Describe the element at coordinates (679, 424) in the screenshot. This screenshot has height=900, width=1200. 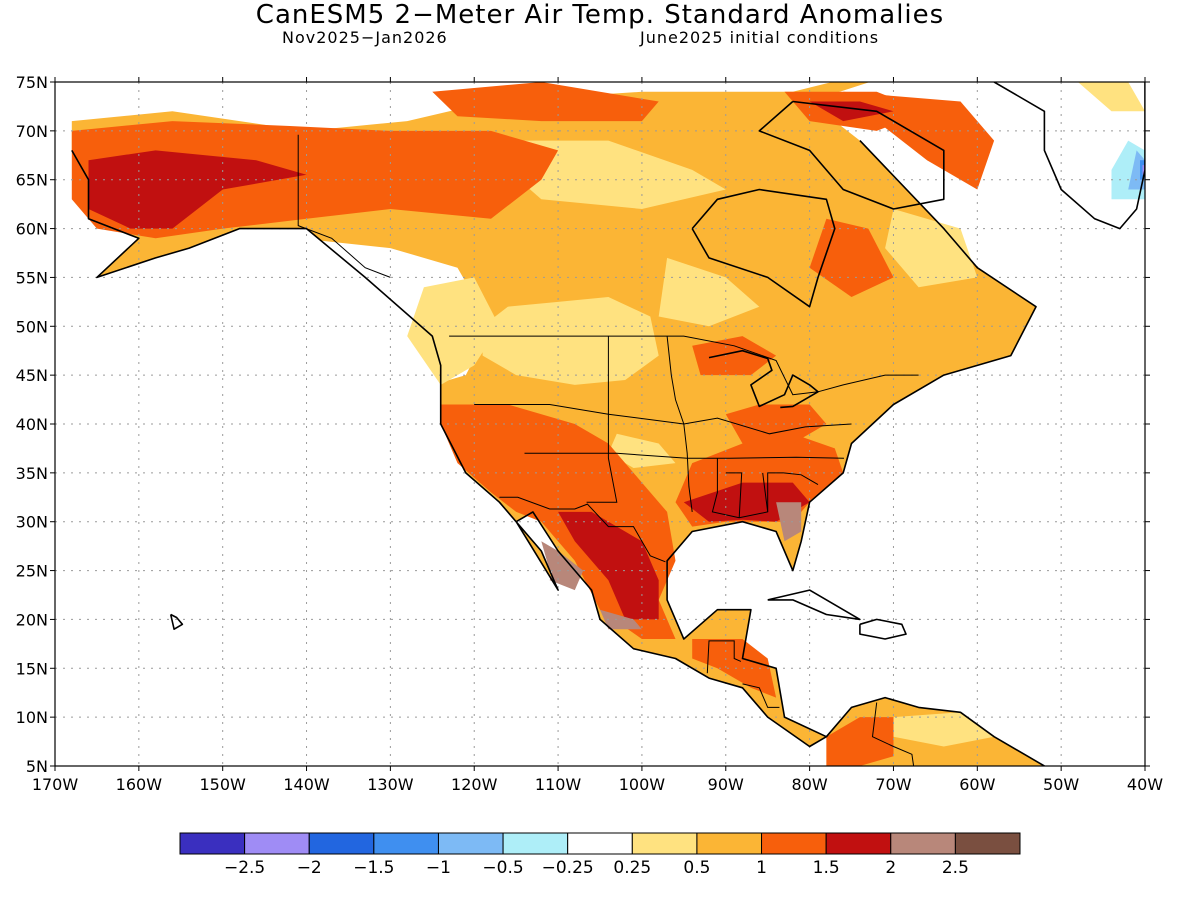
I see `border-us-state-lines-central` at that location.